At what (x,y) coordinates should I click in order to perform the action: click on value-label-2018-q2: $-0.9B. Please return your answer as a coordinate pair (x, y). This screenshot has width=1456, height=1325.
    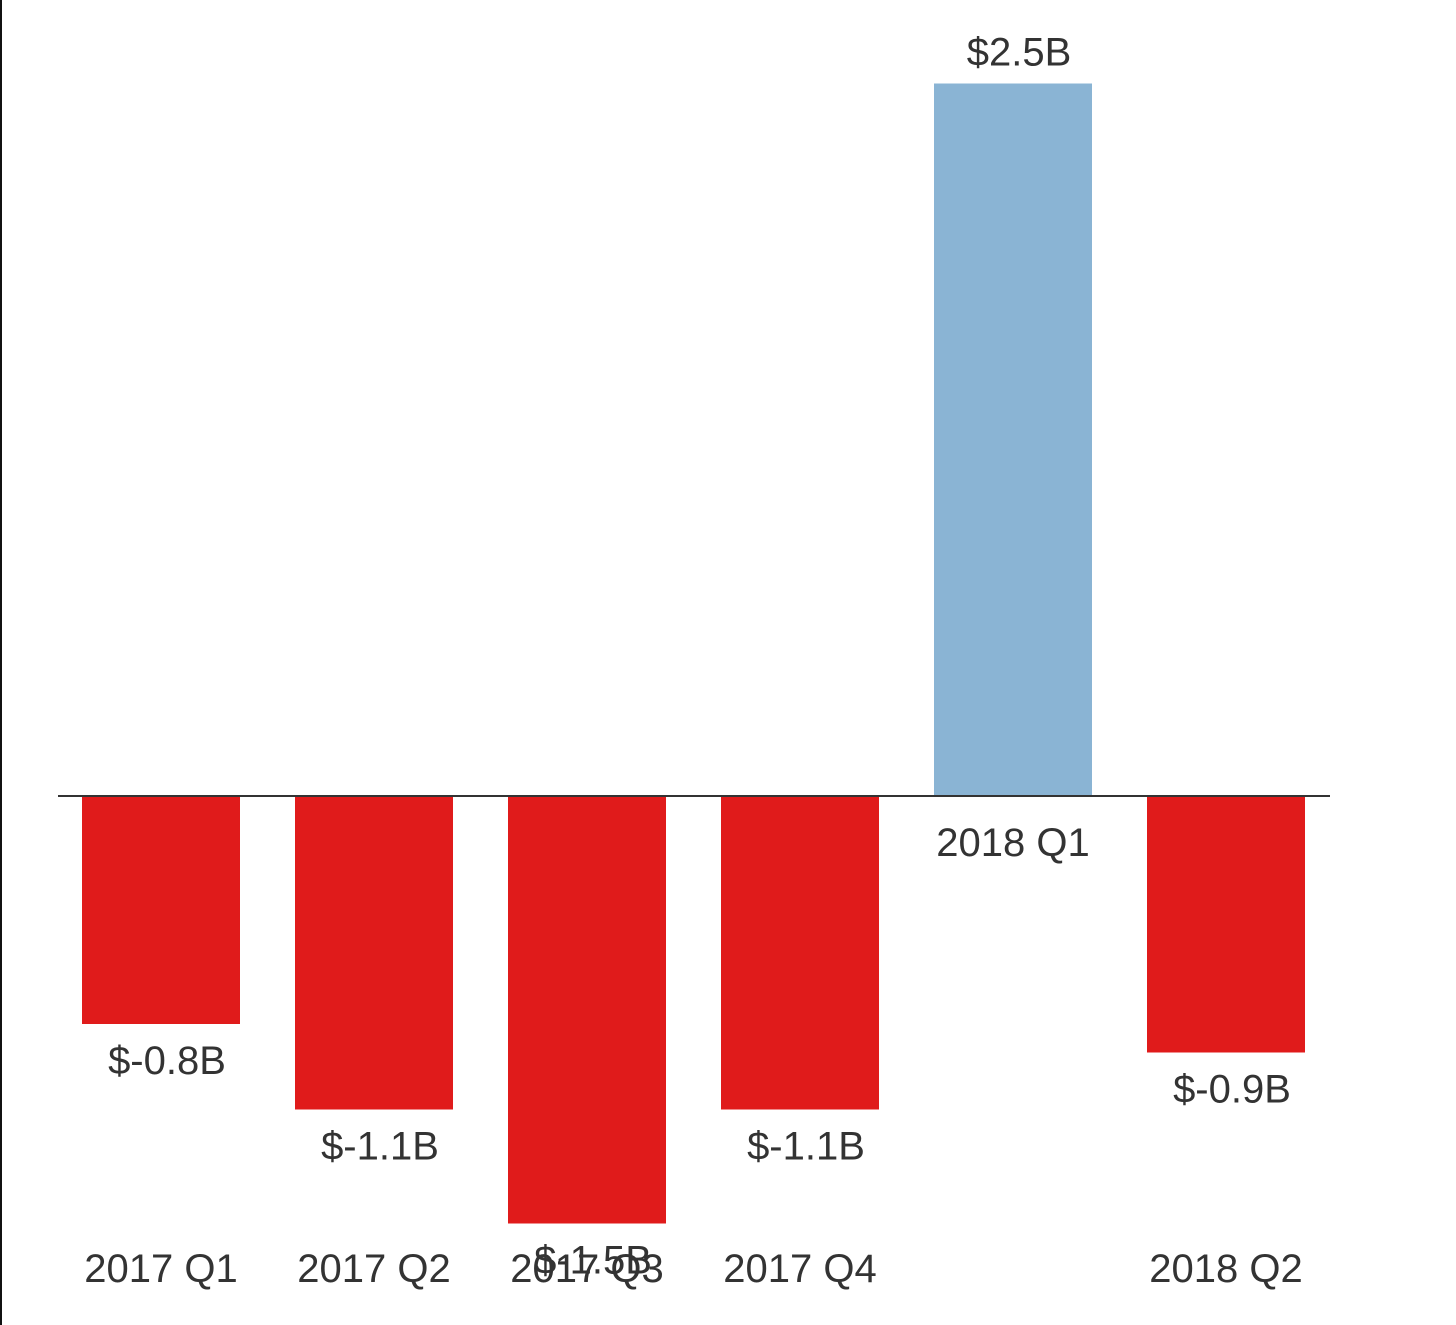
    Looking at the image, I should click on (1232, 1090).